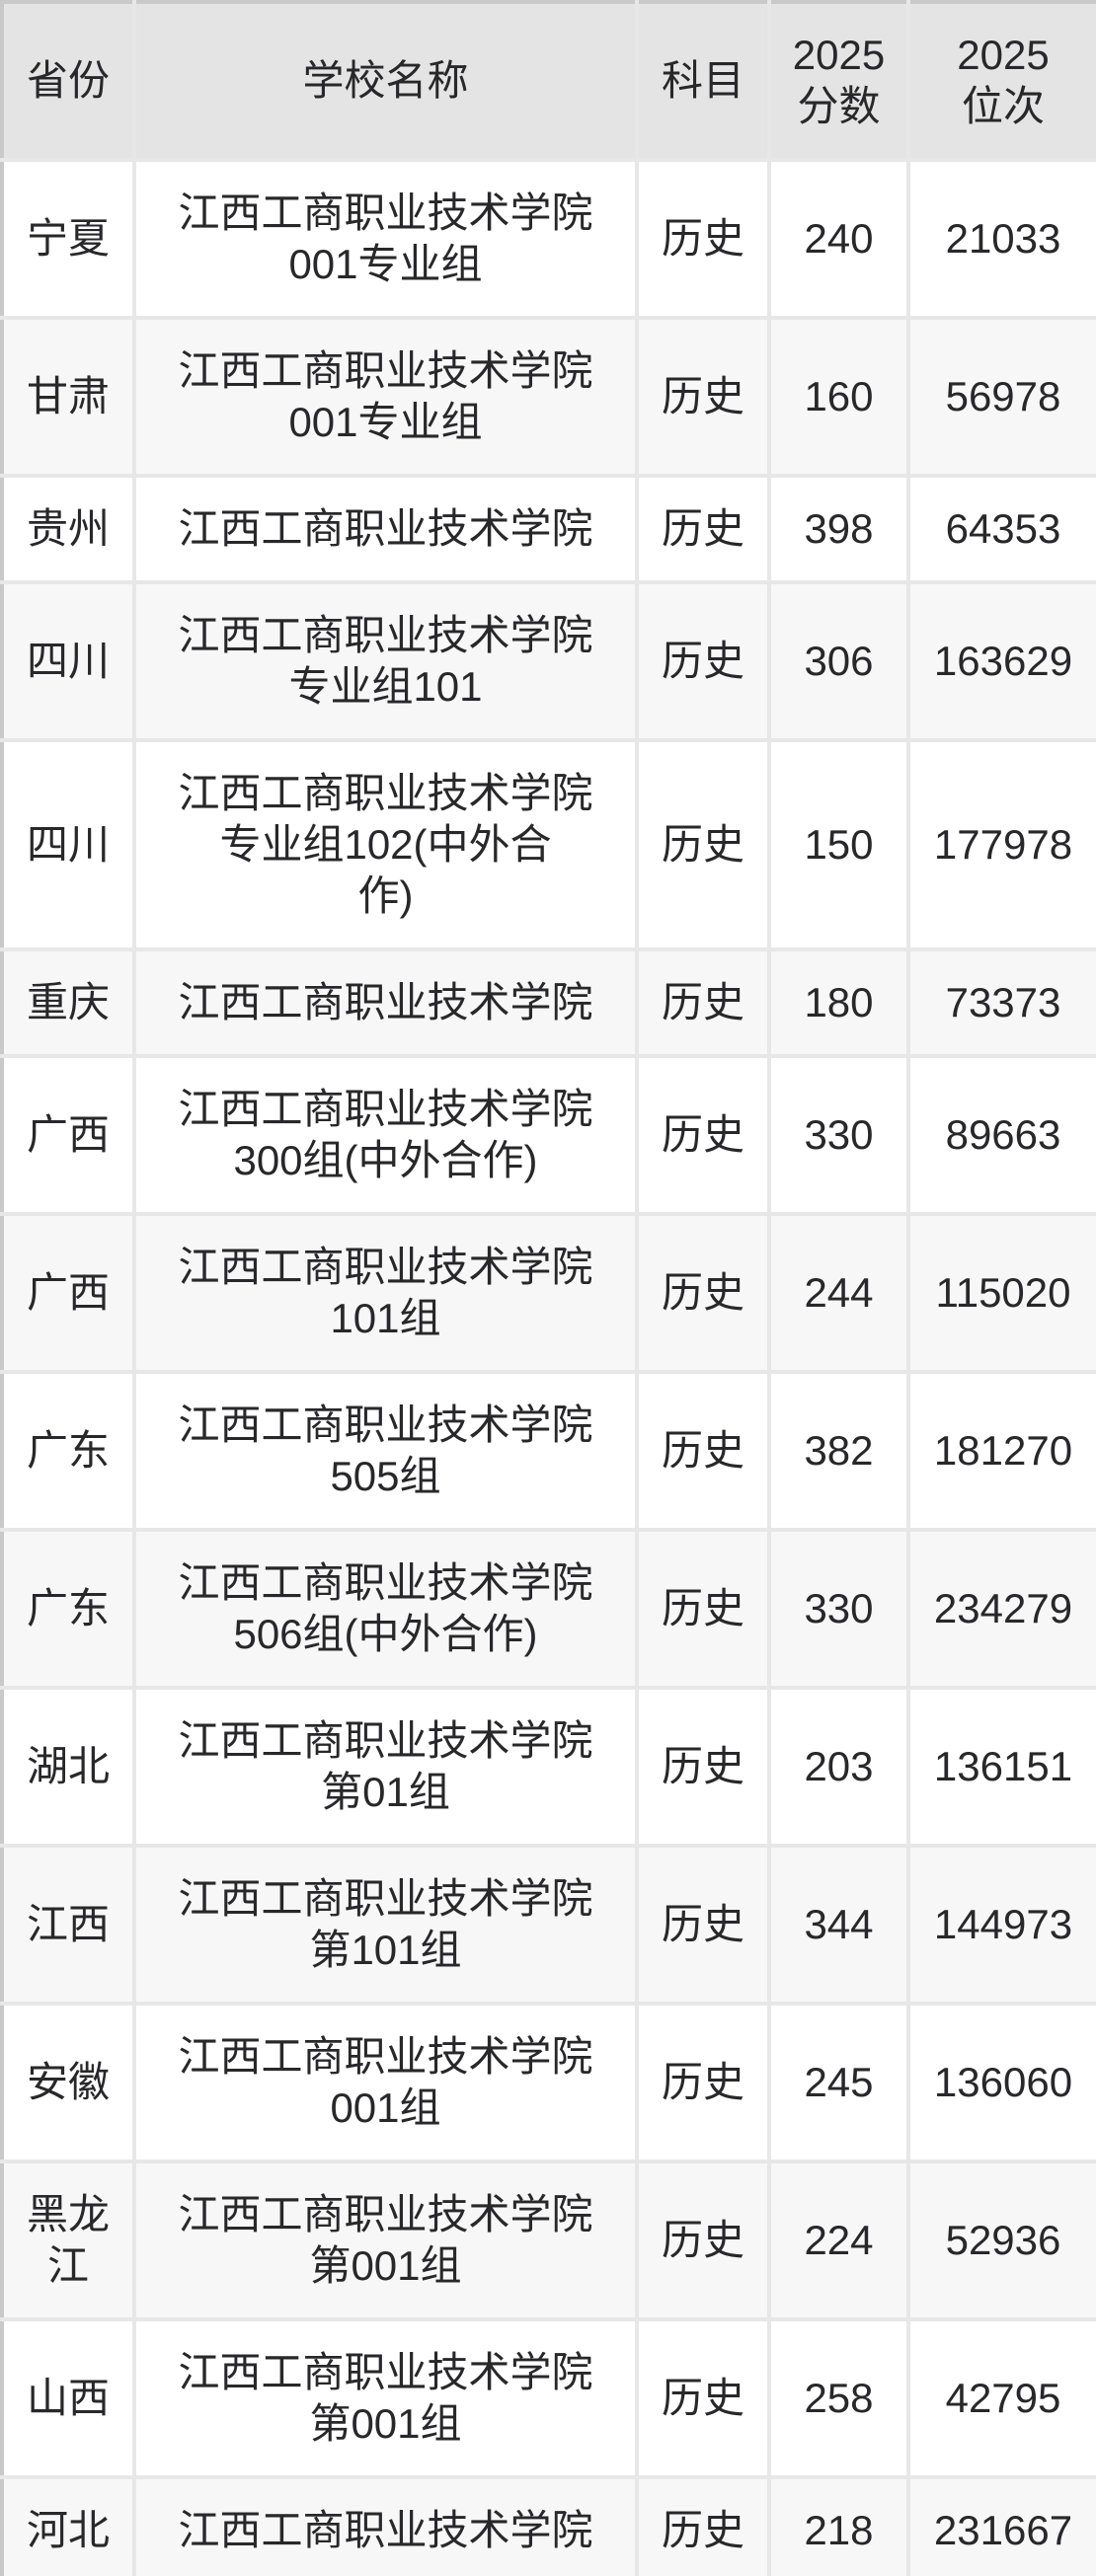 The width and height of the screenshot is (1096, 2576). What do you see at coordinates (838, 2083) in the screenshot?
I see `score-cell: 245` at bounding box center [838, 2083].